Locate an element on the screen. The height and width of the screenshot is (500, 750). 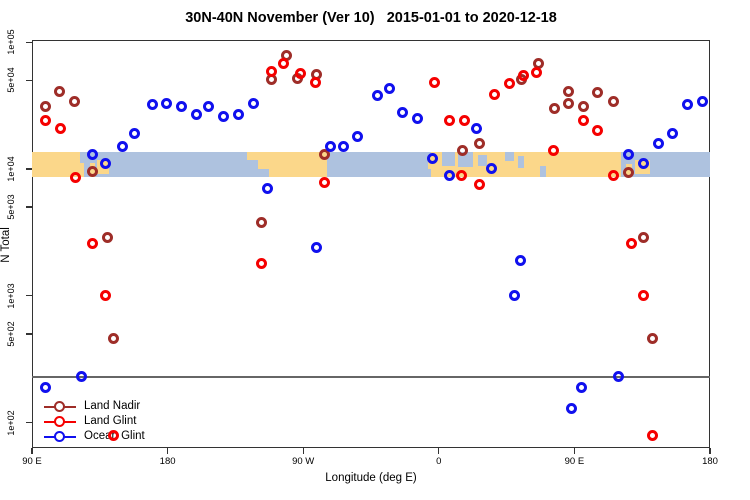
x-axis-tick-label: 90 W is located at coordinates (303, 461).